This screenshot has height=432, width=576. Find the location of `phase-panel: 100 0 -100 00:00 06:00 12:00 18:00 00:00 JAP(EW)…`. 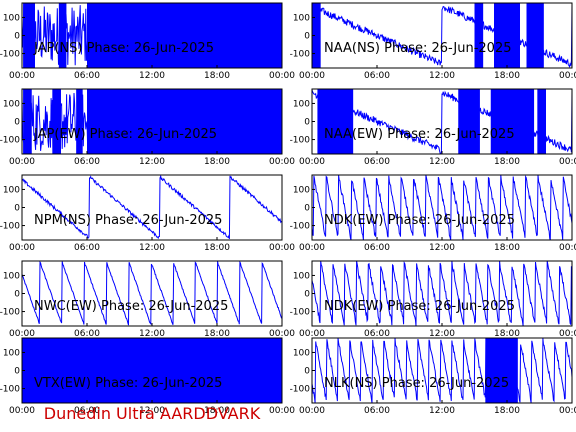

phase-panel: 100 0 -100 00:00 06:00 12:00 18:00 00:00 JAP(EW)… is located at coordinates (147, 127).